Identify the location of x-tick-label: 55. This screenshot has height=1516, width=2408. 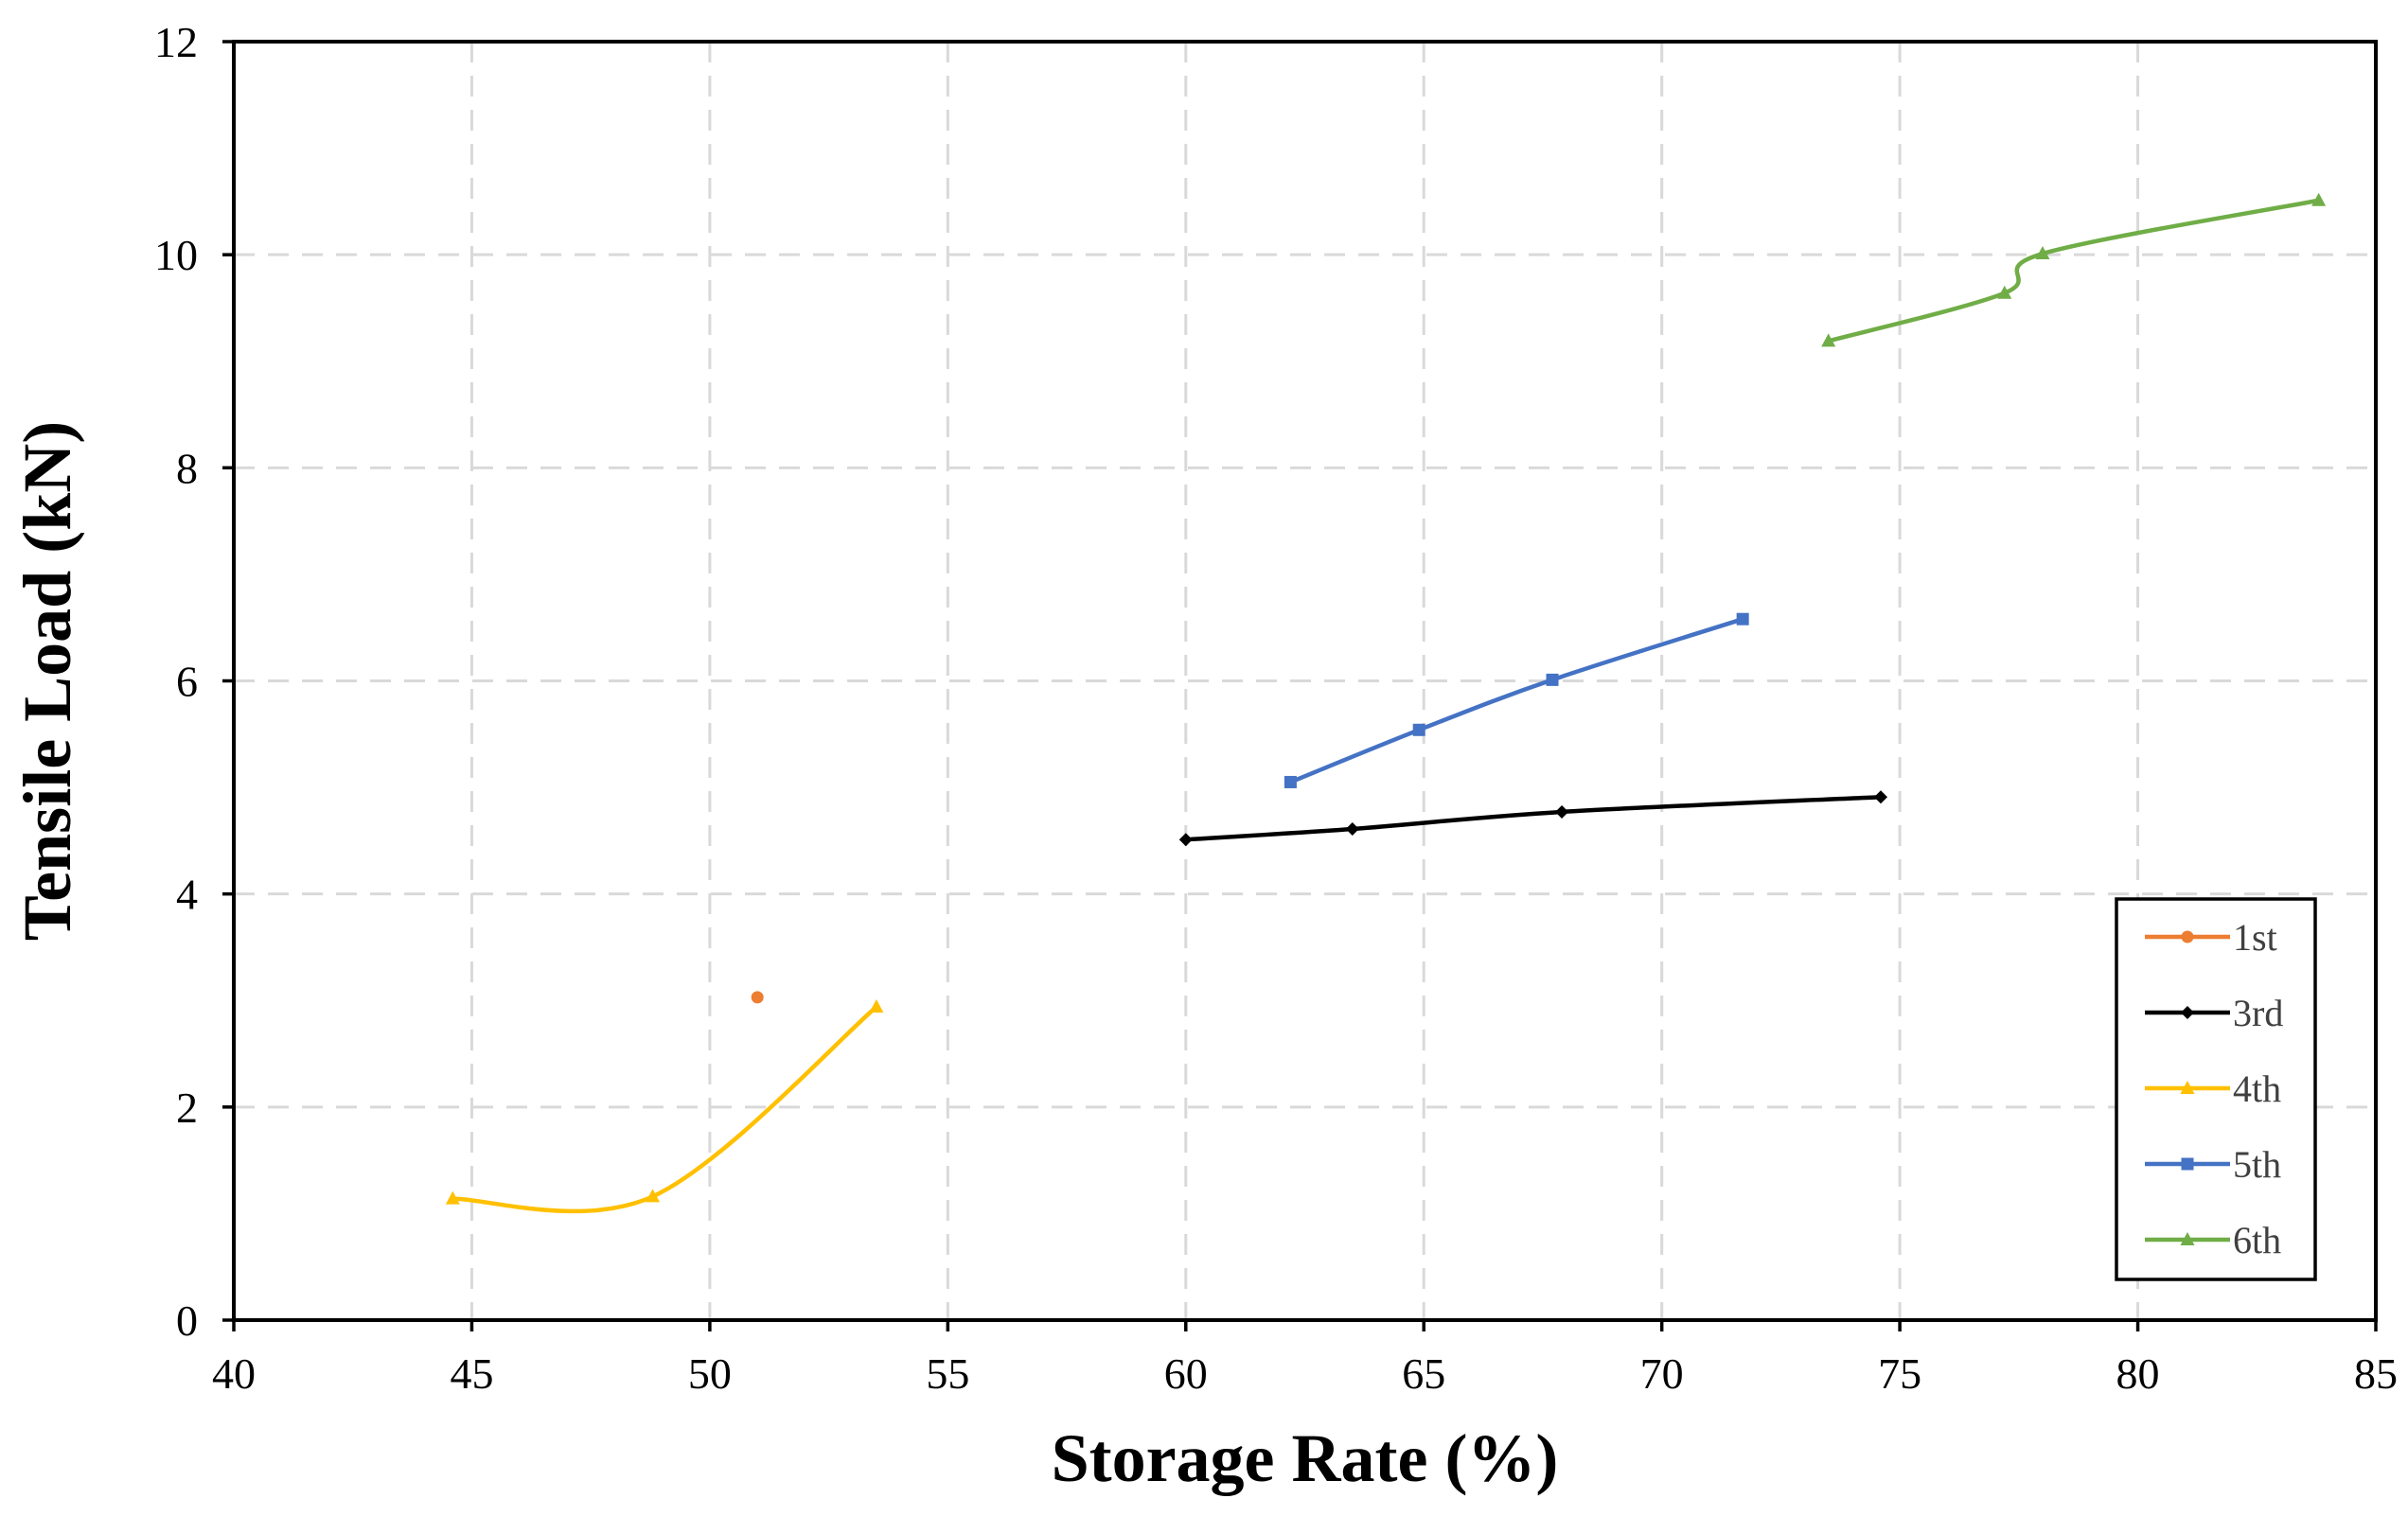
(947, 1373).